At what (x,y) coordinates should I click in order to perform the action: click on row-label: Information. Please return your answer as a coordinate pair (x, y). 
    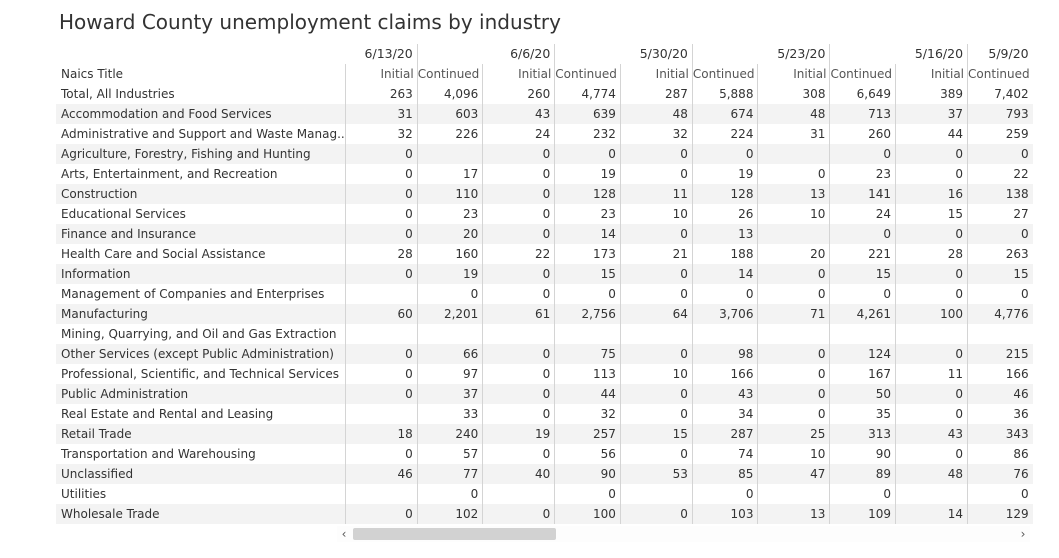
    Looking at the image, I should click on (201, 274).